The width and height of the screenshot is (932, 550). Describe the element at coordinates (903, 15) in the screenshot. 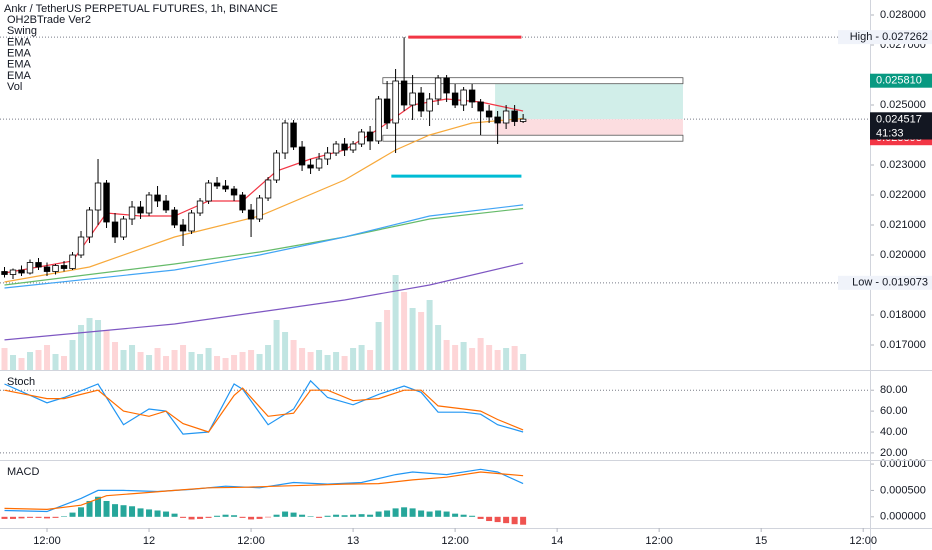

I see `y-tick-label: 0.028000` at that location.